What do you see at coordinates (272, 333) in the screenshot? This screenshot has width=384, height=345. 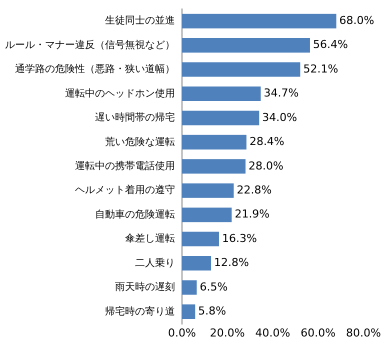 I see `x-tick-label: 40.0%` at bounding box center [272, 333].